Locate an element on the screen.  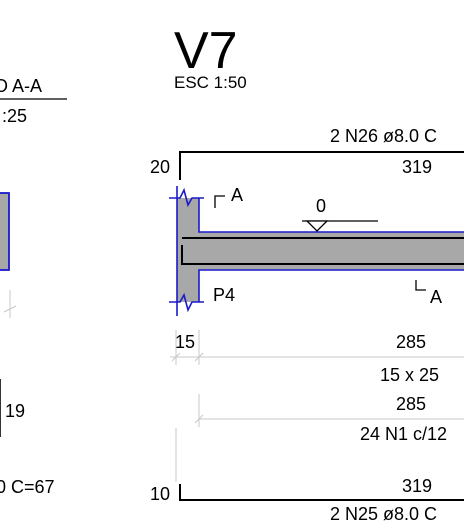
beam-scale: ESC 1:50 is located at coordinates (210, 82).